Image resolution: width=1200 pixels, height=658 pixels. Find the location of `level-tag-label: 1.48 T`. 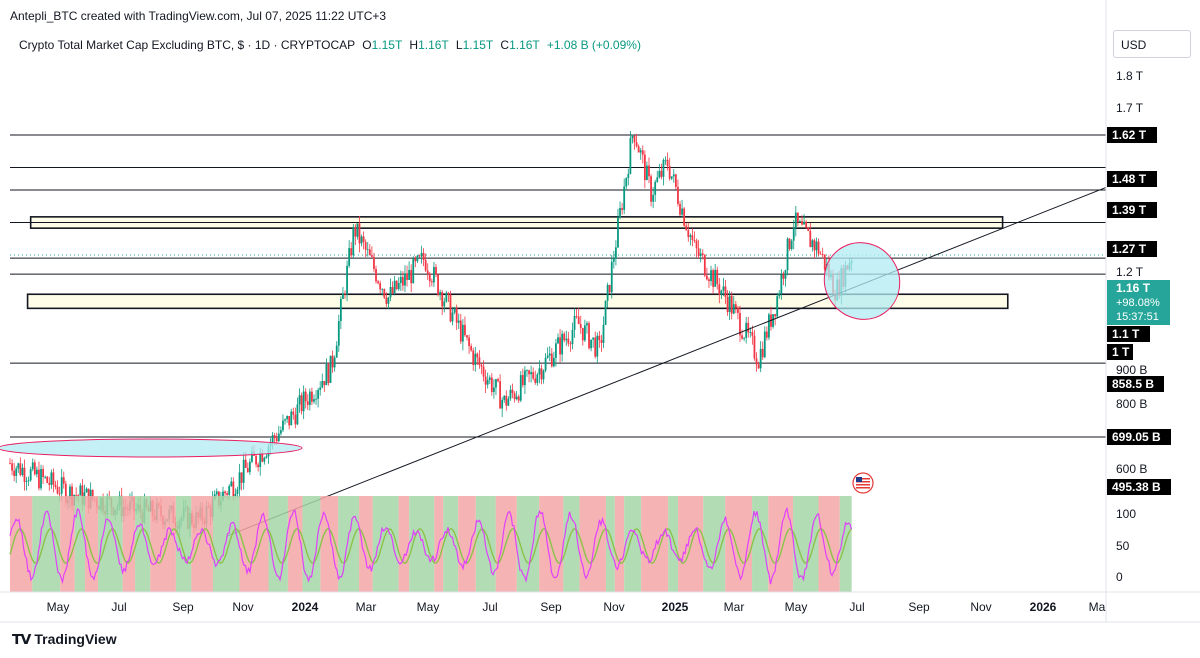

level-tag-label: 1.48 T is located at coordinates (1129, 179).